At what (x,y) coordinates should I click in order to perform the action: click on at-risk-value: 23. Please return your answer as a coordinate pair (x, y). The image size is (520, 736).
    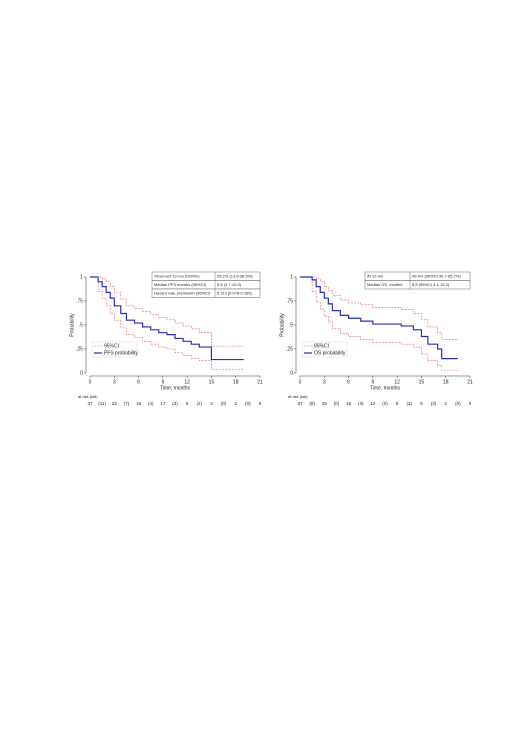
    Looking at the image, I should click on (115, 403).